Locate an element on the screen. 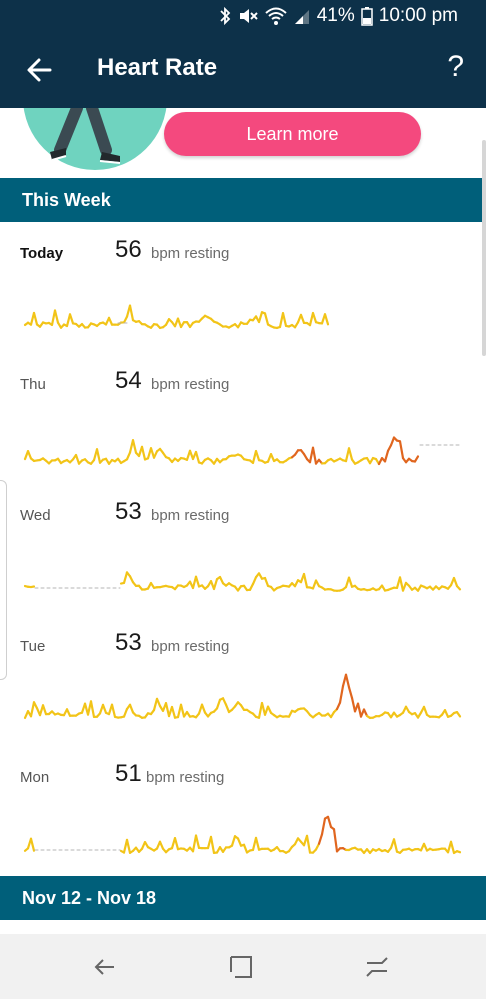 This screenshot has height=999, width=486. day-row-tue: Tue 53 bpm resting is located at coordinates (243, 681).